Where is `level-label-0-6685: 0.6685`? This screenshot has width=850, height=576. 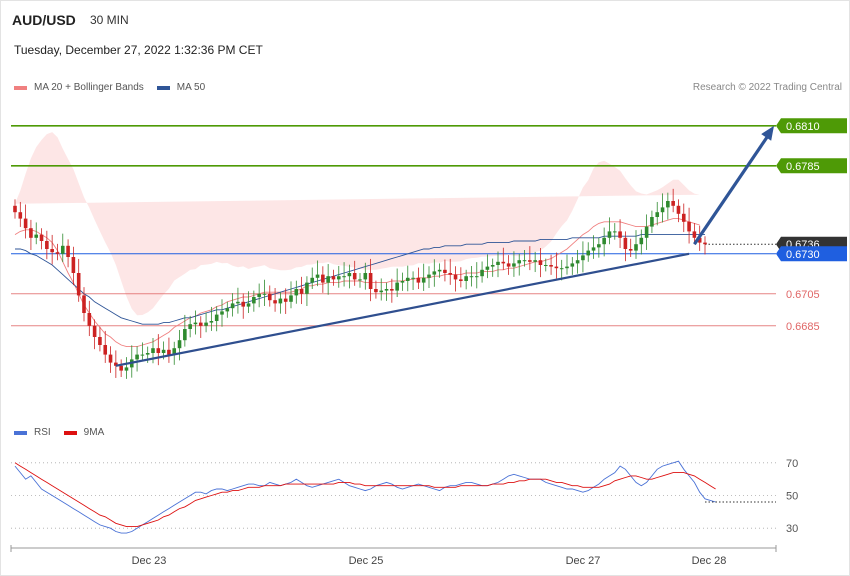
level-label-0-6685: 0.6685 is located at coordinates (803, 327).